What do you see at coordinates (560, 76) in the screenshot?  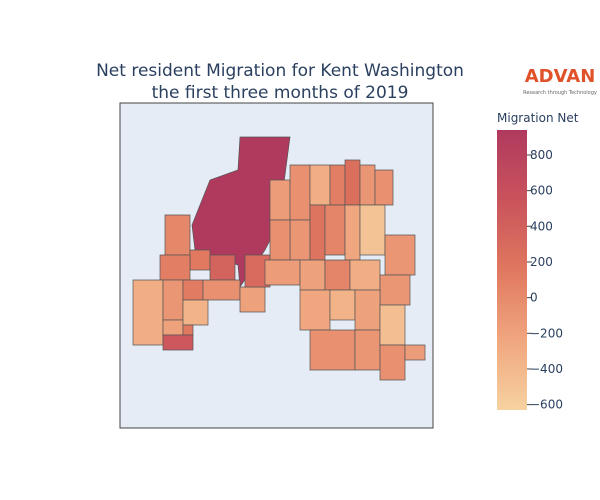 I see `logo: ADVAN` at bounding box center [560, 76].